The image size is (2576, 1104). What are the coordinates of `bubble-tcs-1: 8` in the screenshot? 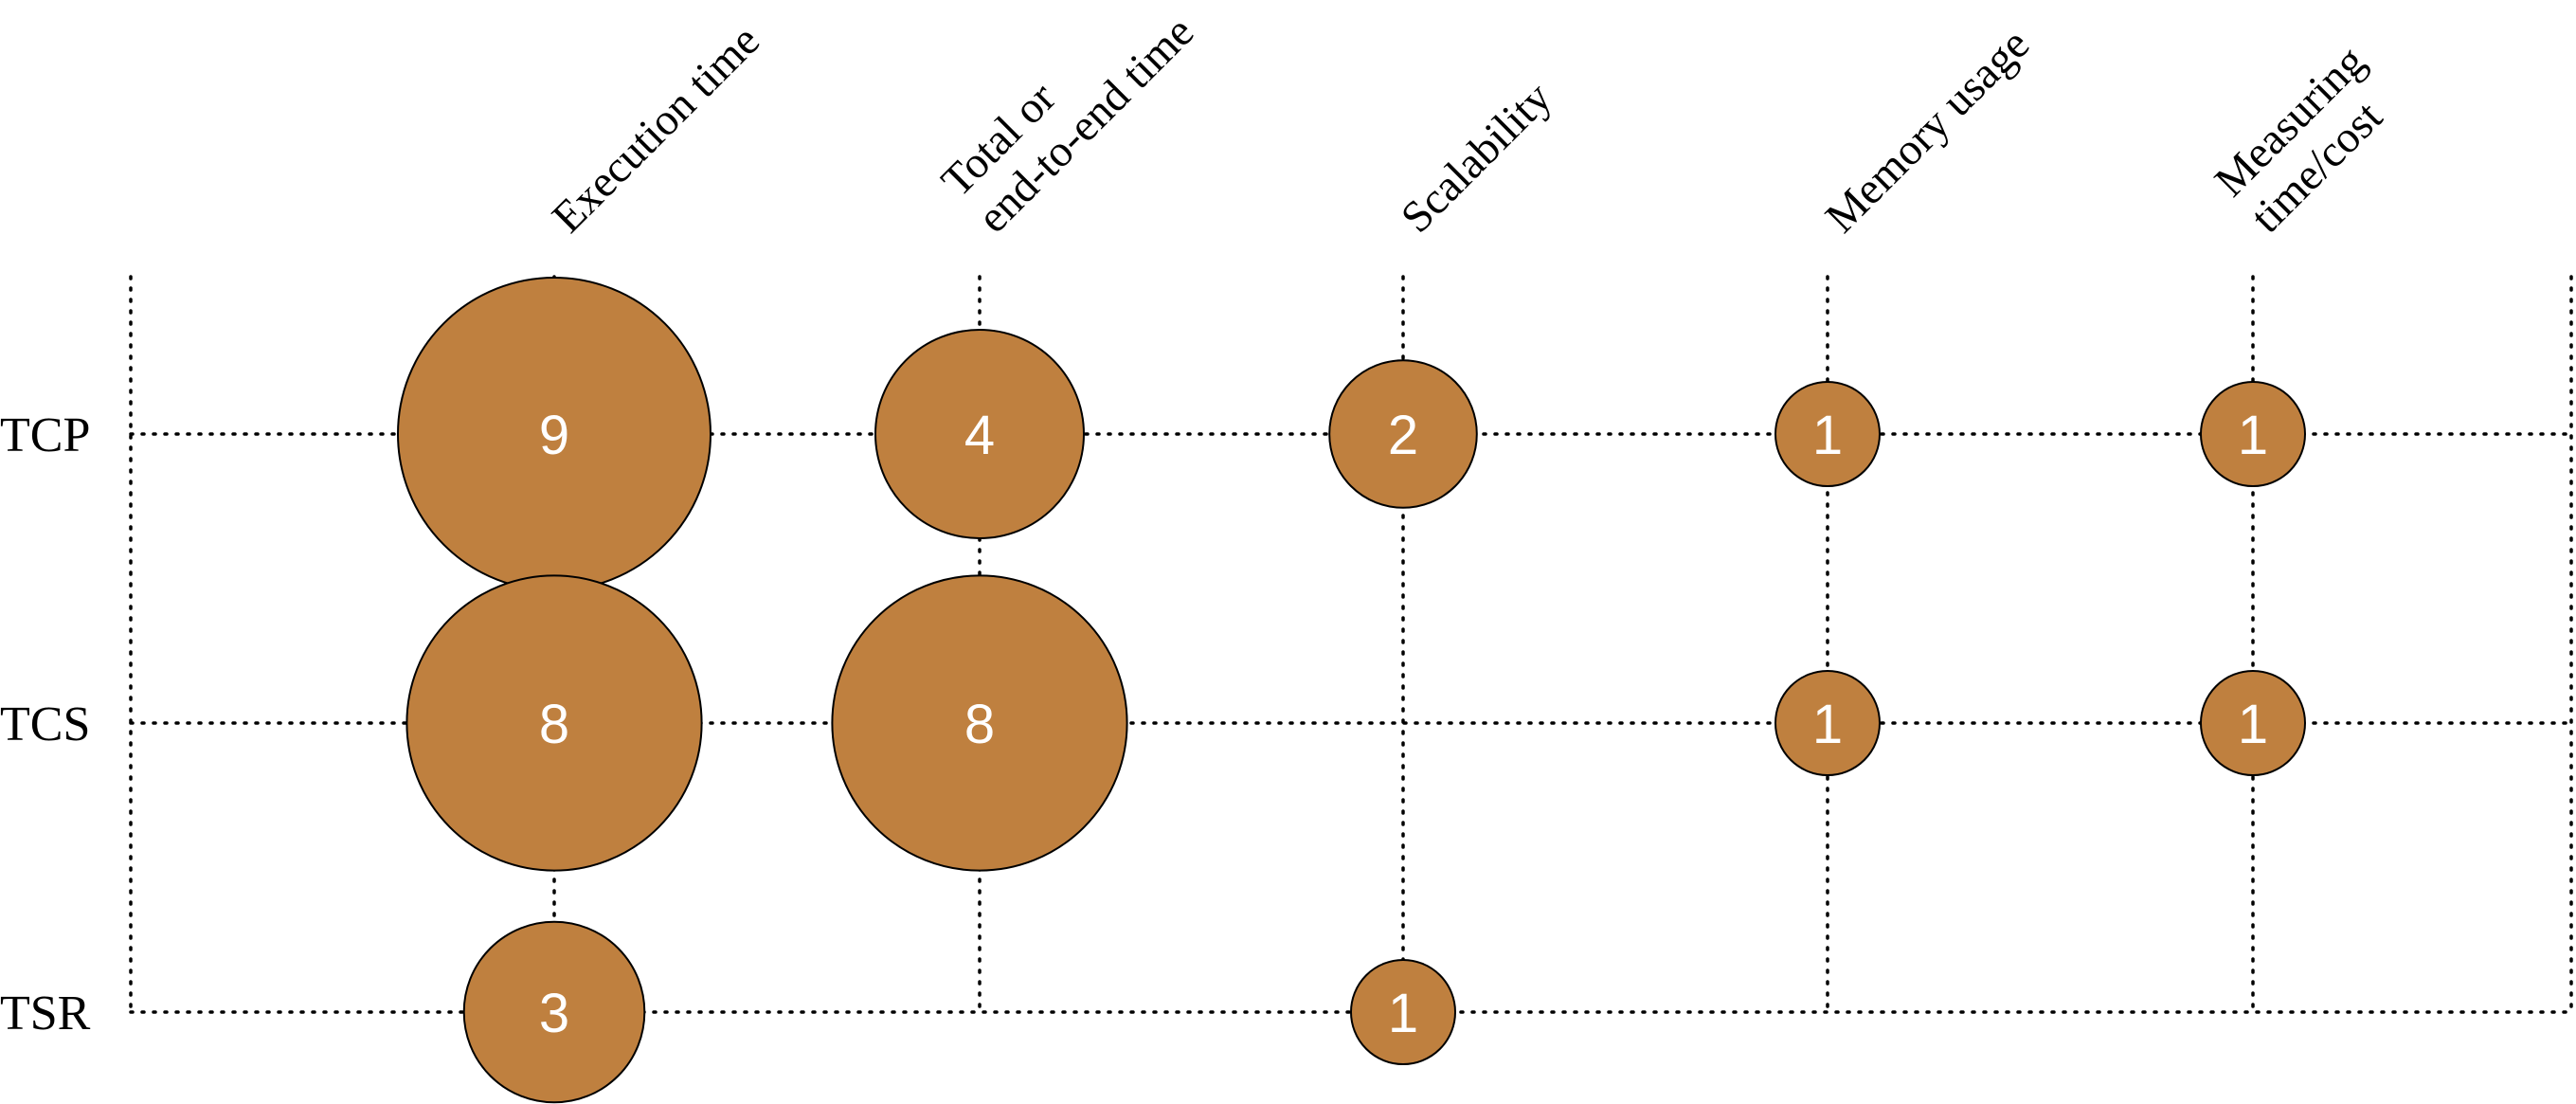 It's located at (979, 723).